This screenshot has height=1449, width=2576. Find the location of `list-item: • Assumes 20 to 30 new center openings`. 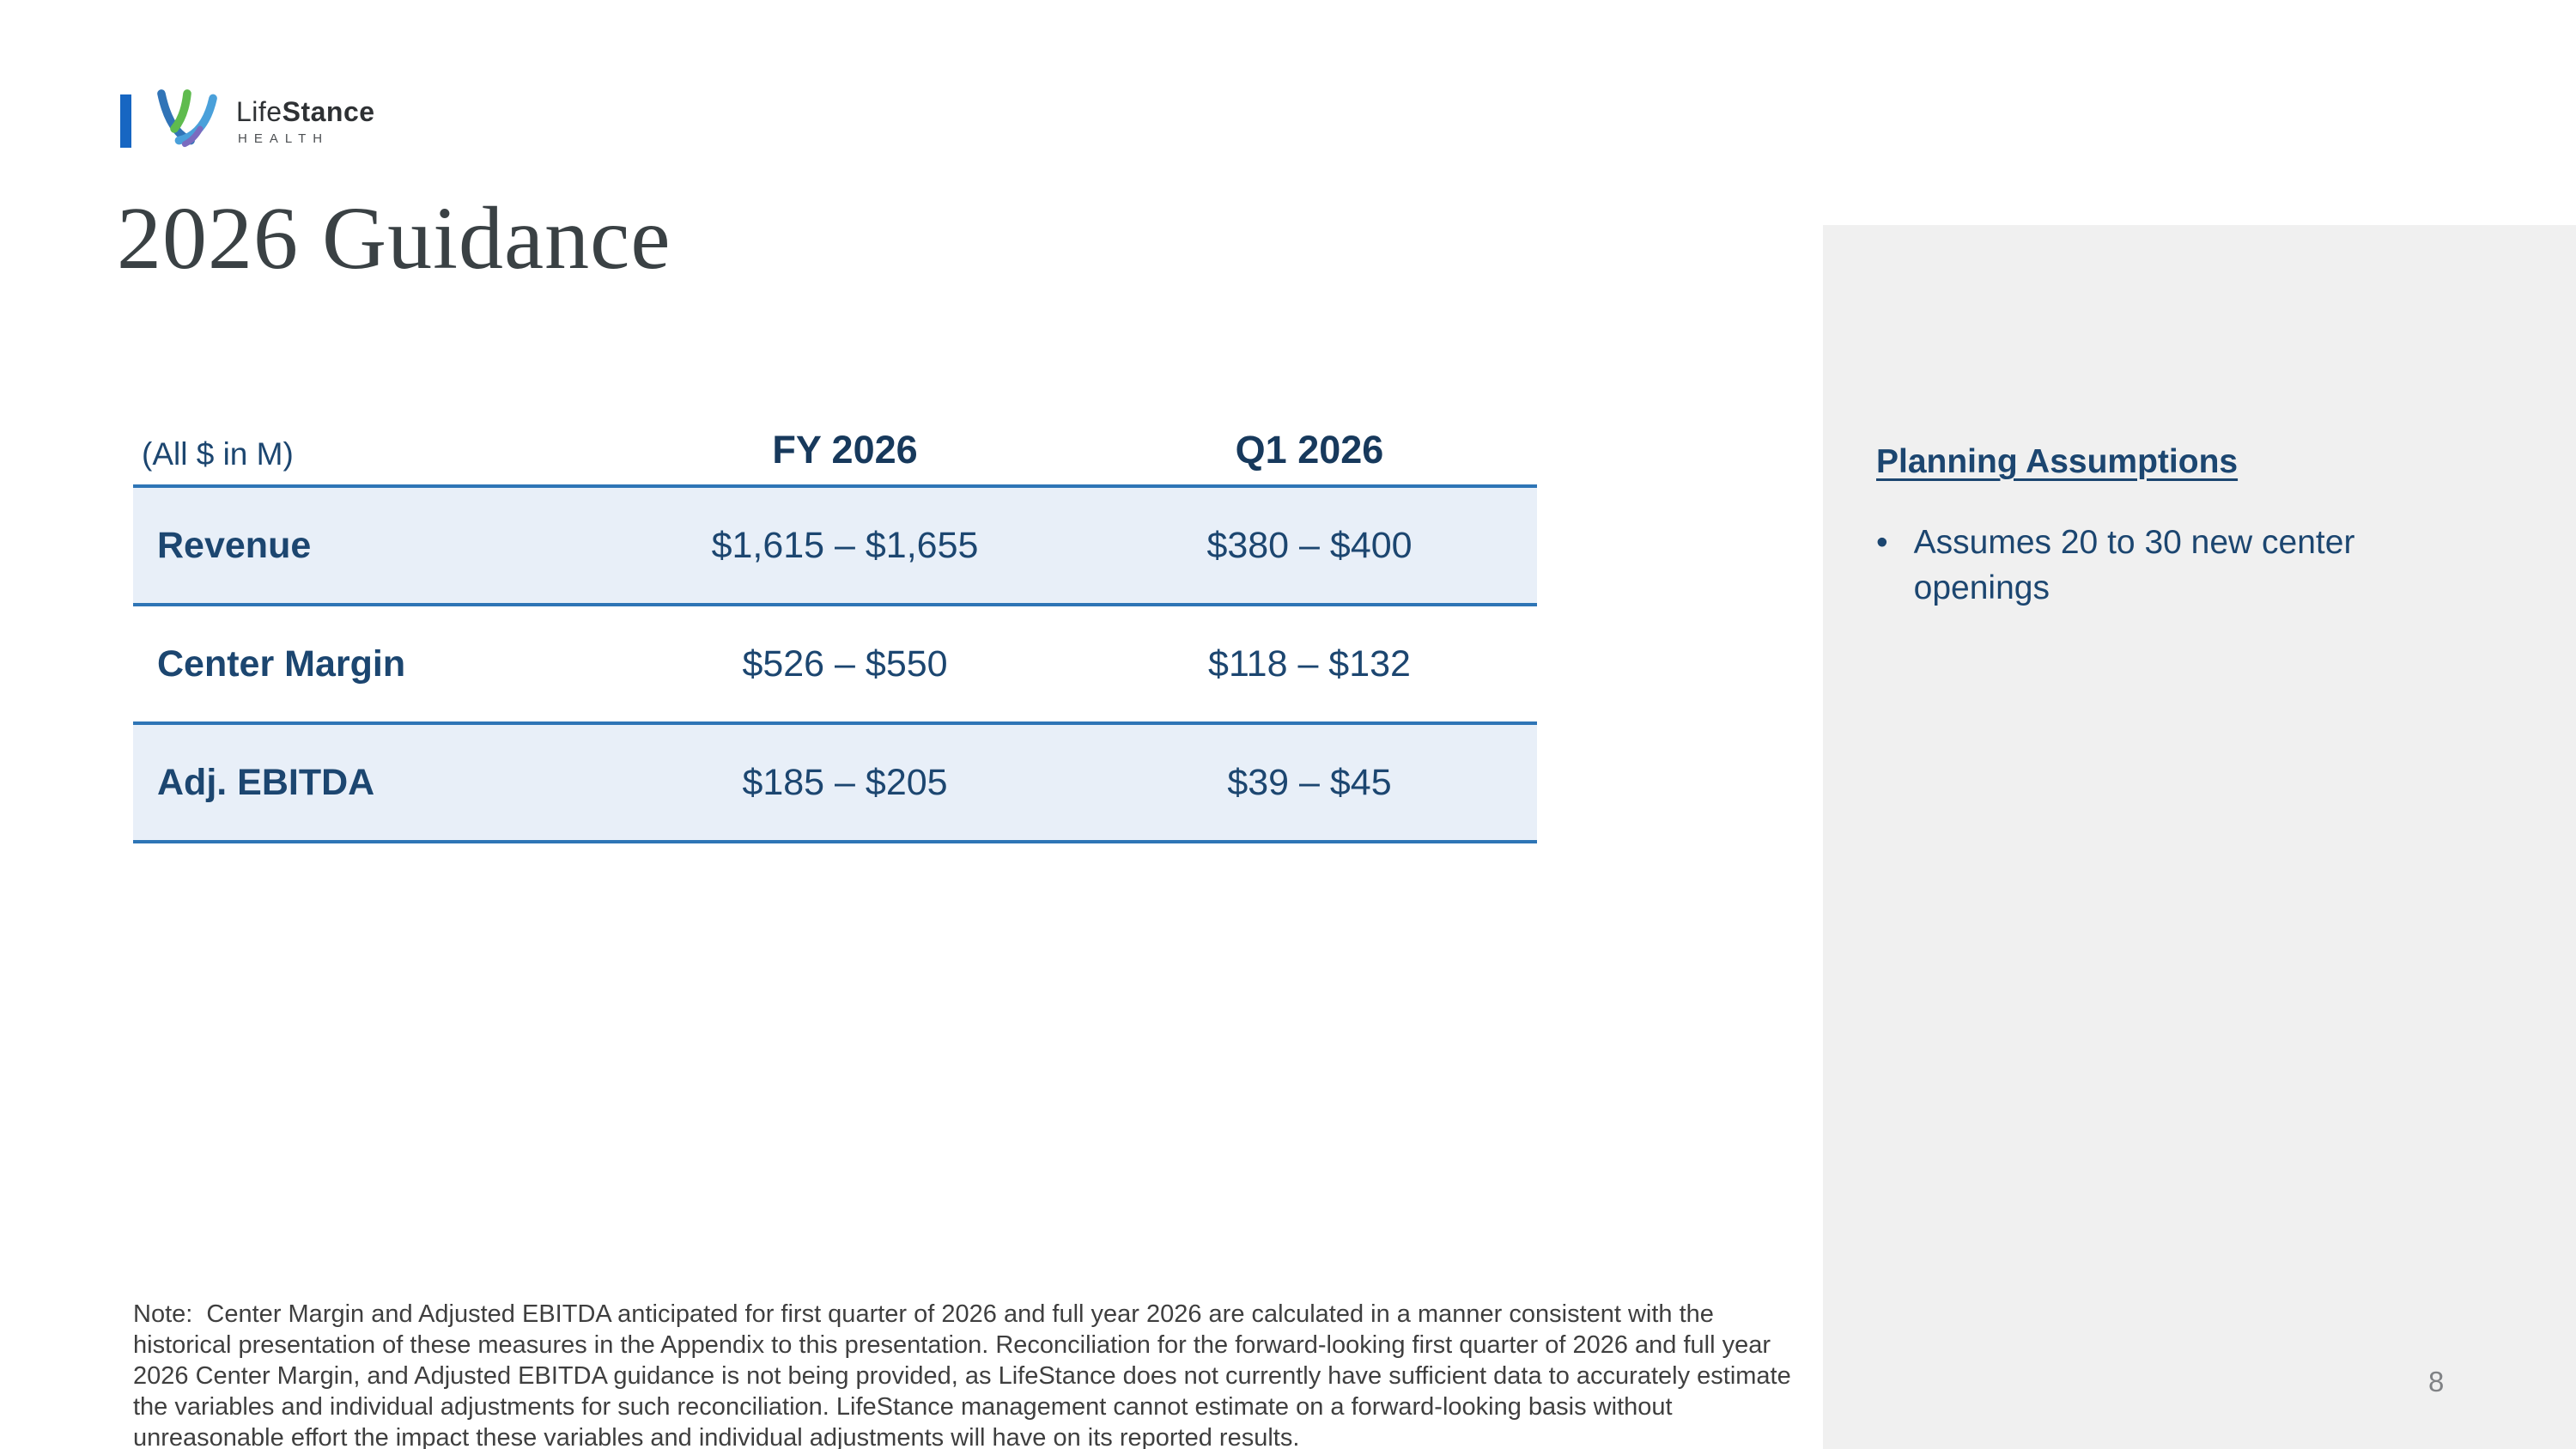

list-item: • Assumes 20 to 30 new center openings is located at coordinates (2151, 566).